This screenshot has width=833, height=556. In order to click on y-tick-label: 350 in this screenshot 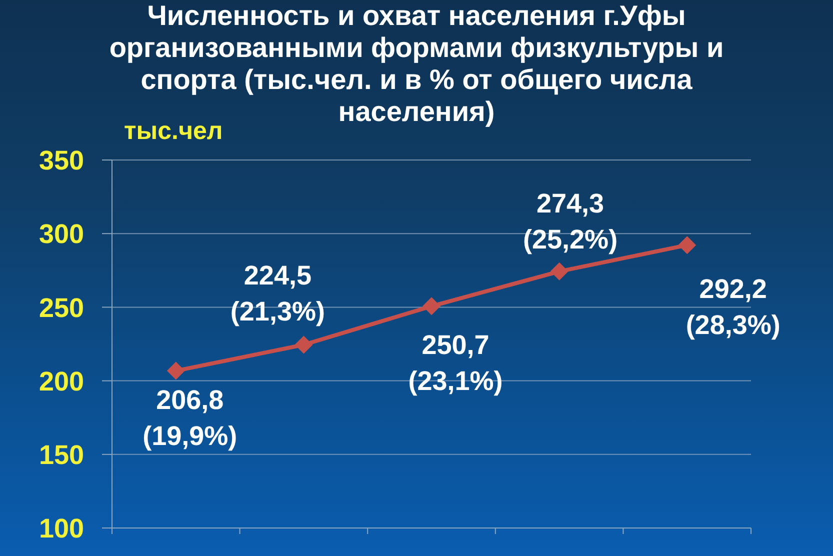, I will do `click(61, 161)`.